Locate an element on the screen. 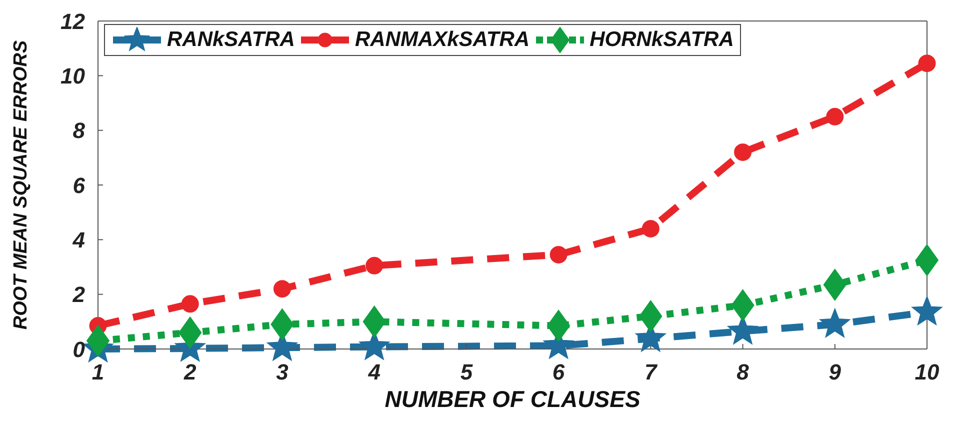 This screenshot has height=447, width=954. y-tick-label: 4 is located at coordinates (78, 239).